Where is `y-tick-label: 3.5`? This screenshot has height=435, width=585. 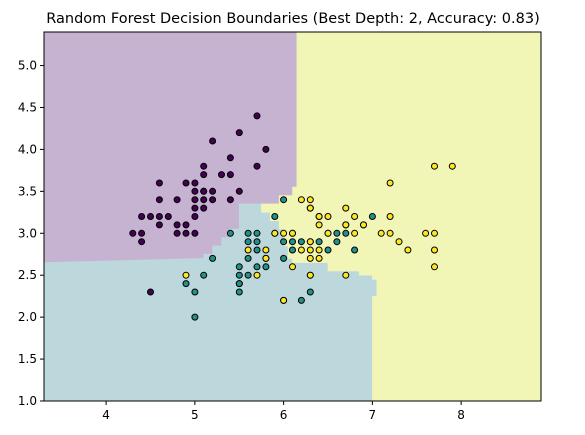
y-tick-label: 3.5 is located at coordinates (27, 191).